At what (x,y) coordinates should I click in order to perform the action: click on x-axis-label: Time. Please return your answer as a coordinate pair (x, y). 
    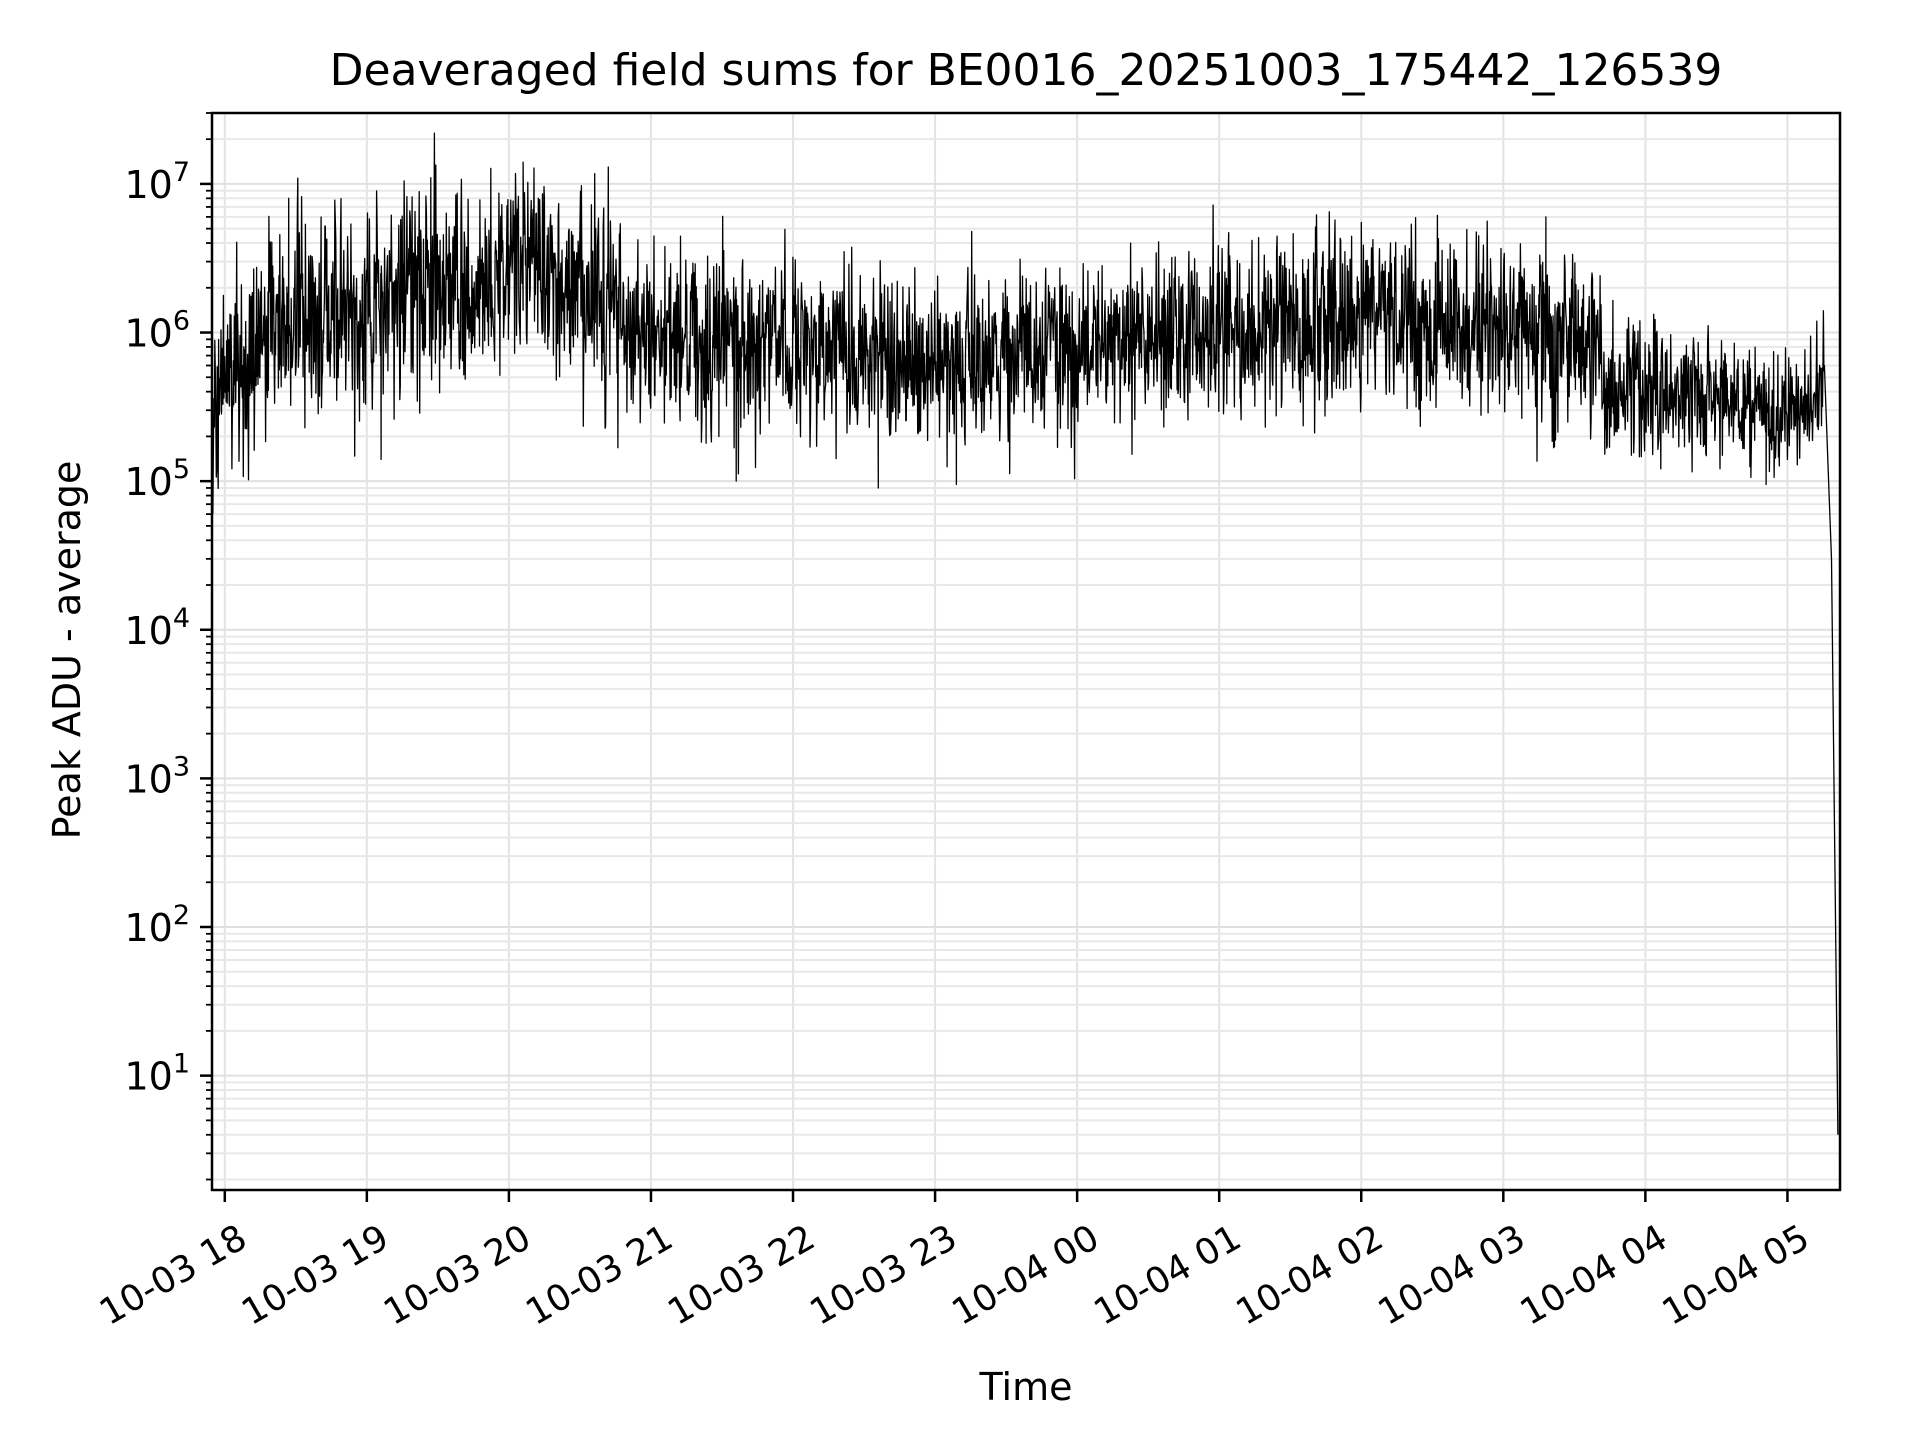
    Looking at the image, I should click on (1026, 1387).